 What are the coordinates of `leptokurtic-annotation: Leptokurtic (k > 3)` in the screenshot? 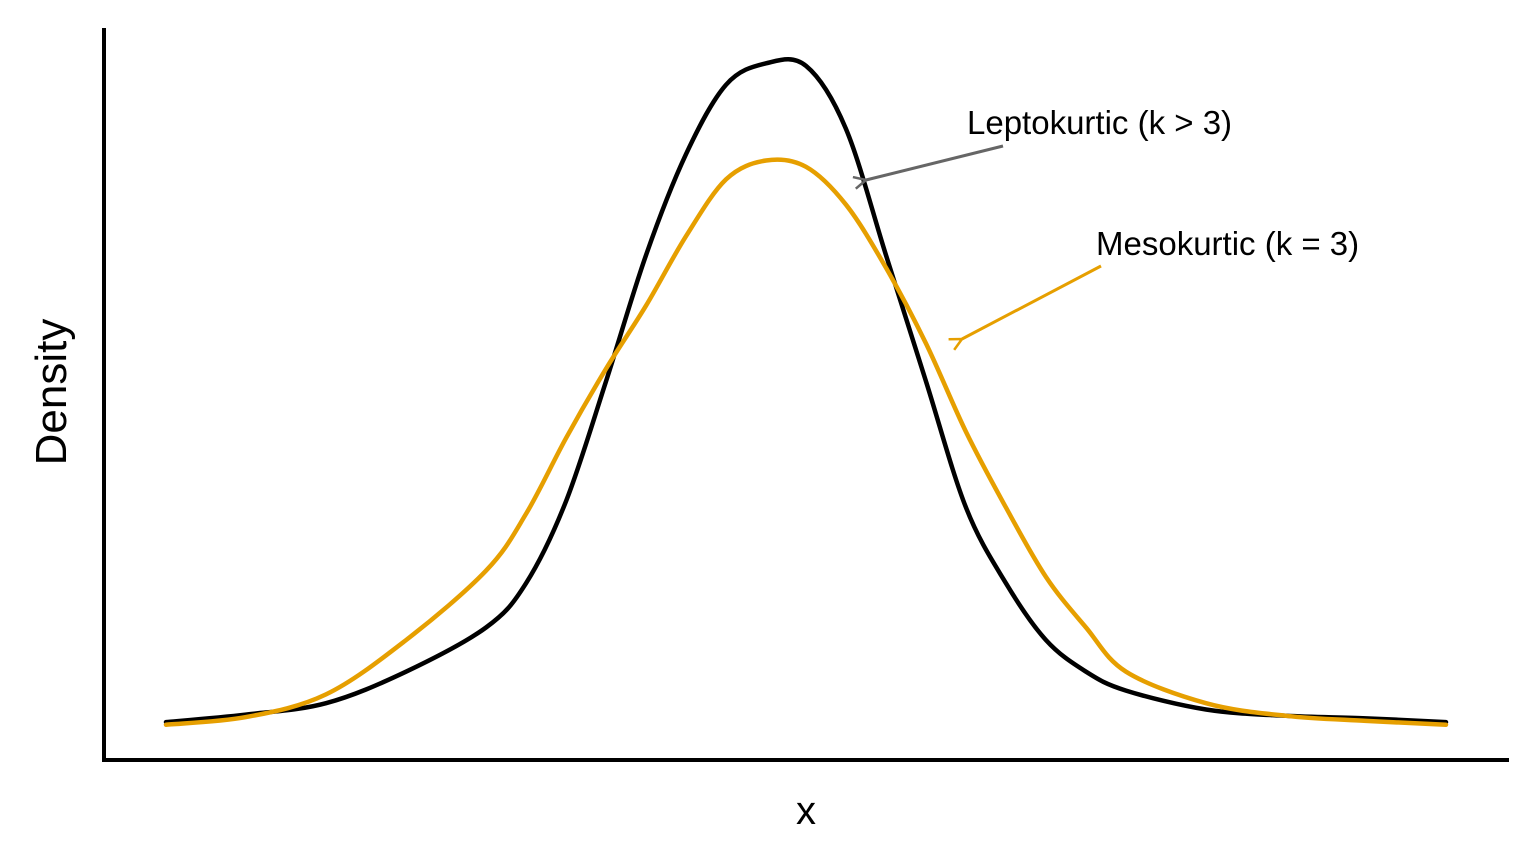 It's located at (1099, 122).